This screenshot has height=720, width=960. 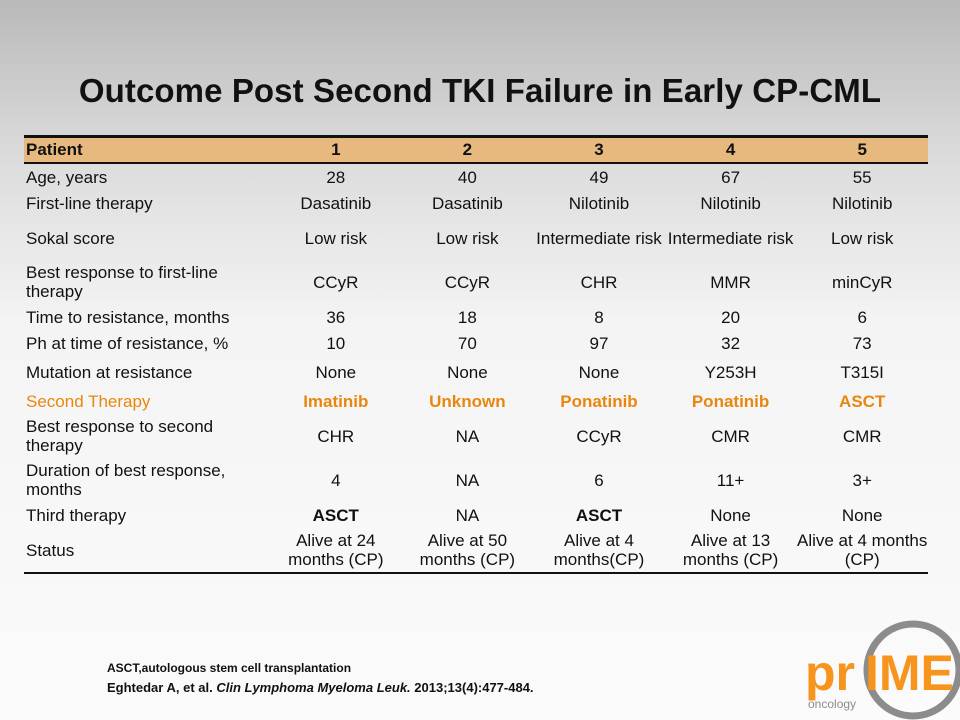 I want to click on citation-journal: Clin Lymphoma Myeloma Leuk., so click(x=313, y=687).